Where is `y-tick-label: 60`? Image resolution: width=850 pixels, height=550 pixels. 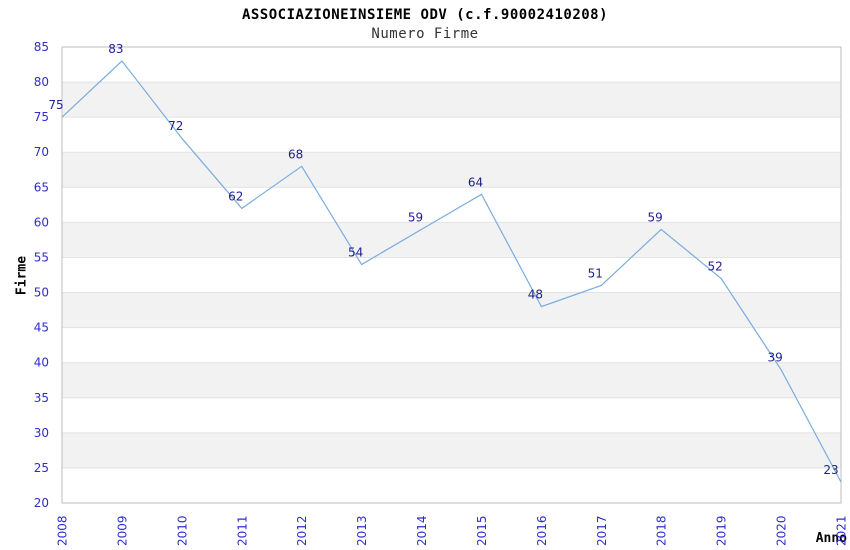 y-tick-label: 60 is located at coordinates (41, 222).